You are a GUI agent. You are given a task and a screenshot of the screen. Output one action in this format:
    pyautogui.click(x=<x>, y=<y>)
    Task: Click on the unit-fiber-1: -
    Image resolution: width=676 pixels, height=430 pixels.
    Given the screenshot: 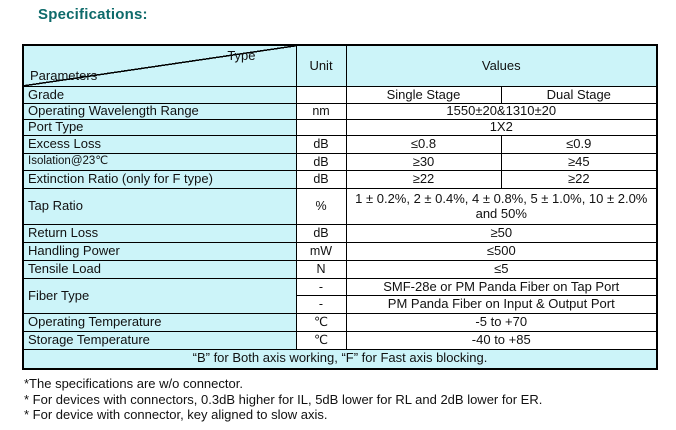 What is the action you would take?
    pyautogui.click(x=321, y=287)
    